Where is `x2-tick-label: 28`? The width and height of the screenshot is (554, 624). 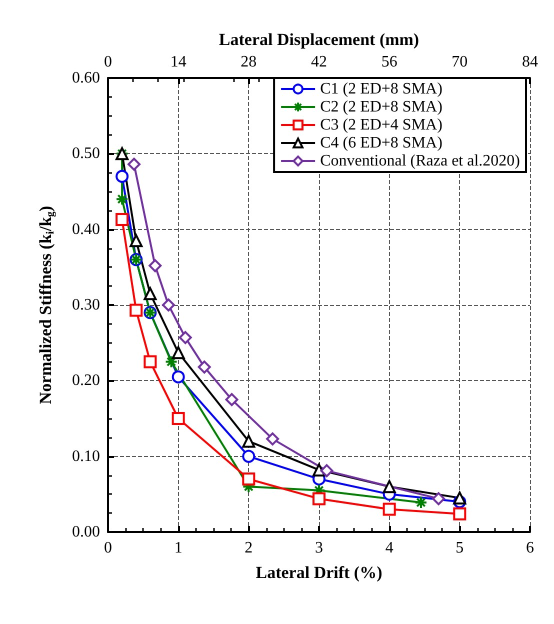
x2-tick-label: 28 is located at coordinates (248, 62).